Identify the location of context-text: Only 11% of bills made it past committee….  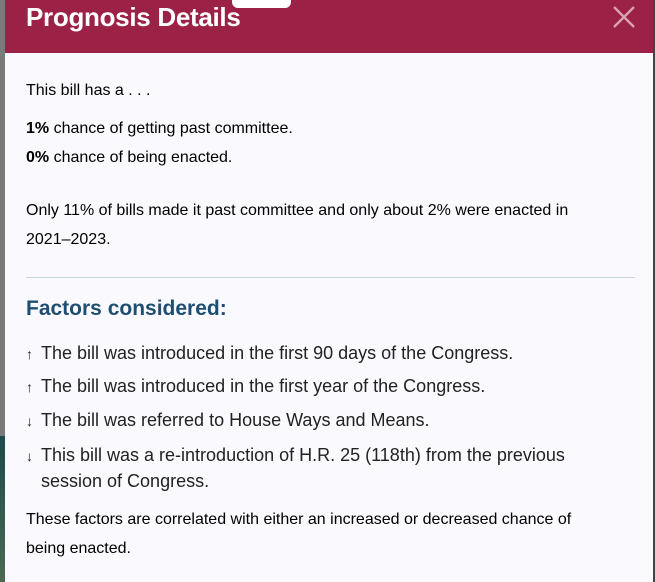
(297, 225).